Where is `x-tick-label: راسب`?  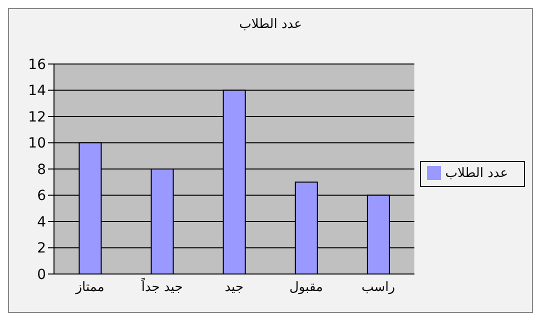 x-tick-label: راسب is located at coordinates (378, 288).